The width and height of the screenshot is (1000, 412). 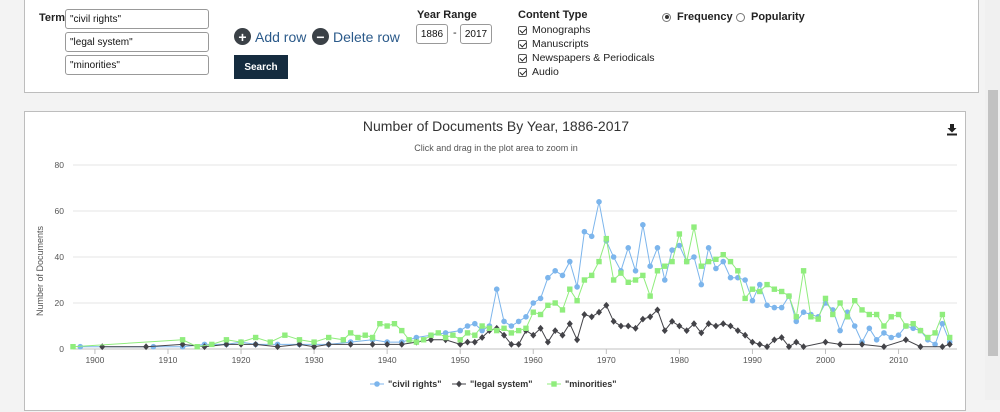 I want to click on year-to-input, so click(x=476, y=34).